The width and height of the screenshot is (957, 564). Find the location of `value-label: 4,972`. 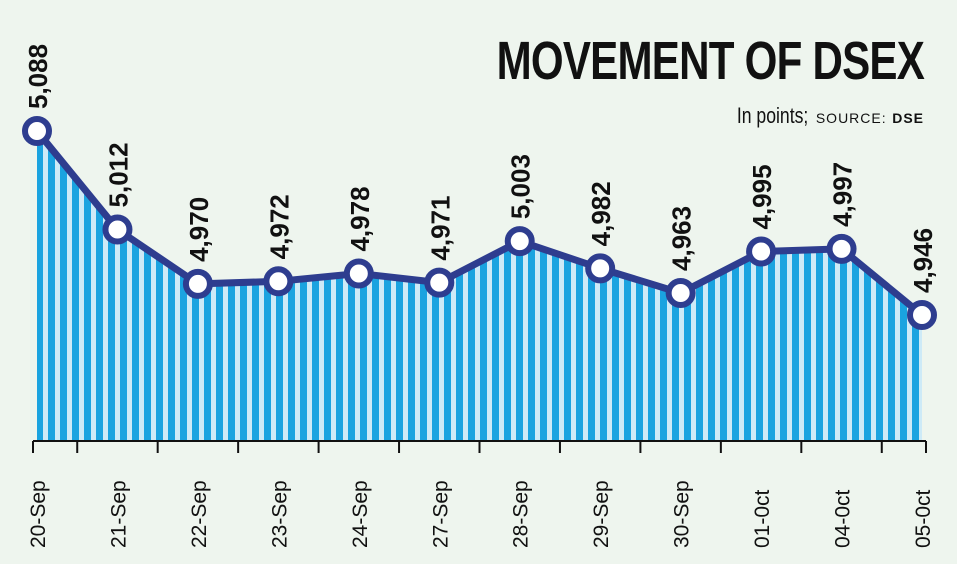

value-label: 4,972 is located at coordinates (279, 226).